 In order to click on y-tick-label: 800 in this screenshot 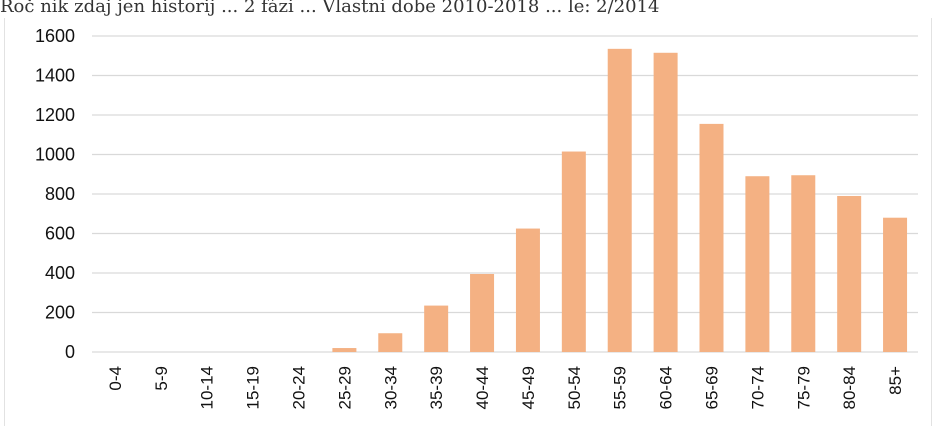, I will do `click(60, 194)`.